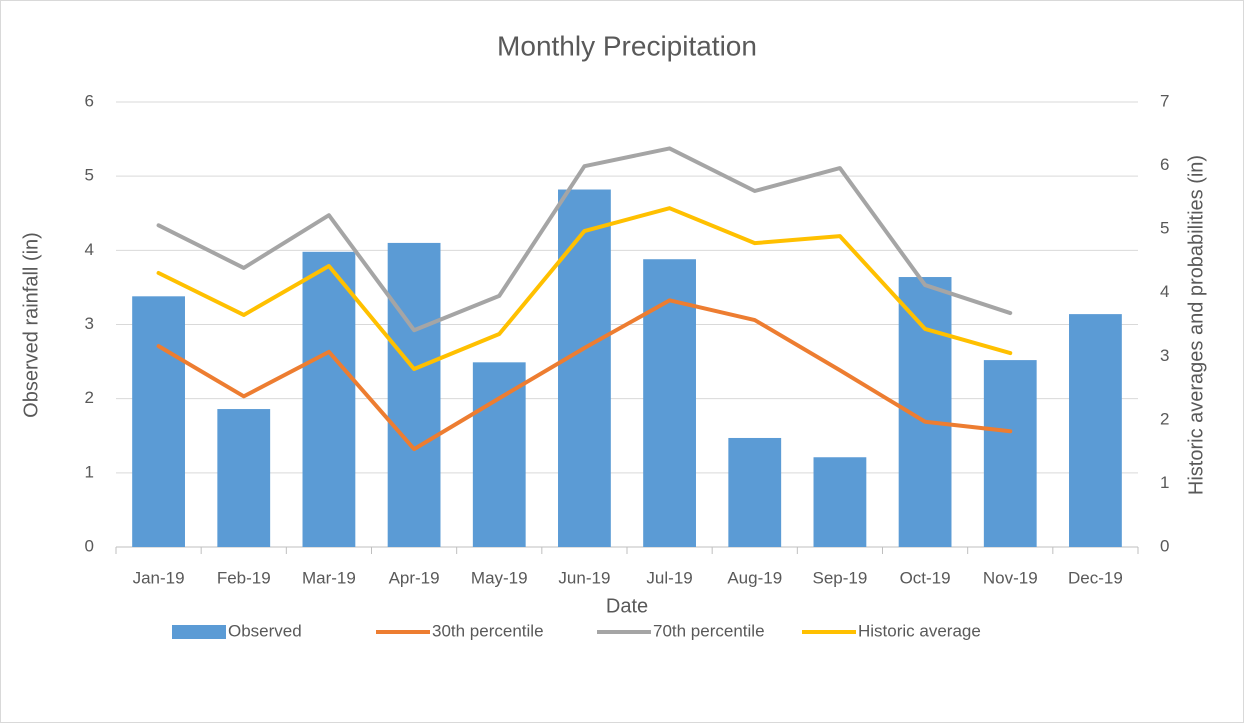 Image resolution: width=1244 pixels, height=723 pixels. I want to click on y-tick-label: 5, so click(89, 175).